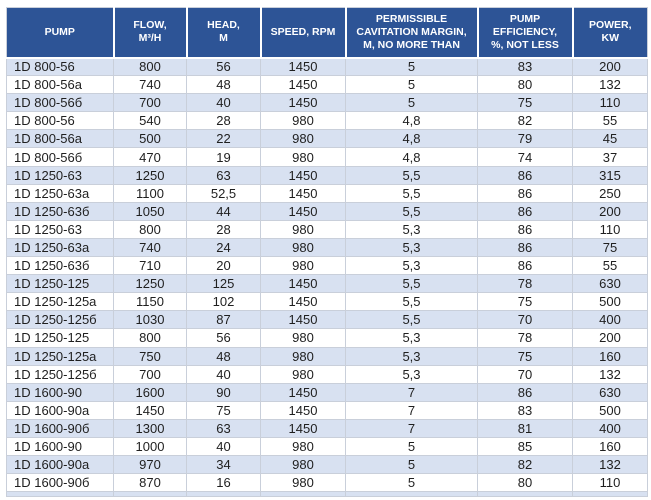 The height and width of the screenshot is (500, 651). I want to click on table-cell: 740, so click(150, 85).